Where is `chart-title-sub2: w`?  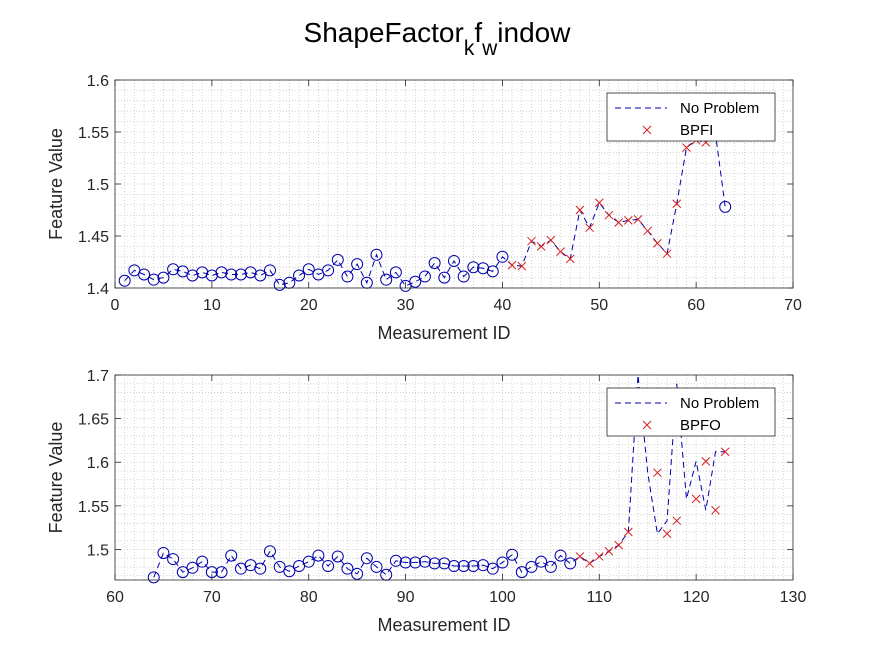
chart-title-sub2: w is located at coordinates (489, 48).